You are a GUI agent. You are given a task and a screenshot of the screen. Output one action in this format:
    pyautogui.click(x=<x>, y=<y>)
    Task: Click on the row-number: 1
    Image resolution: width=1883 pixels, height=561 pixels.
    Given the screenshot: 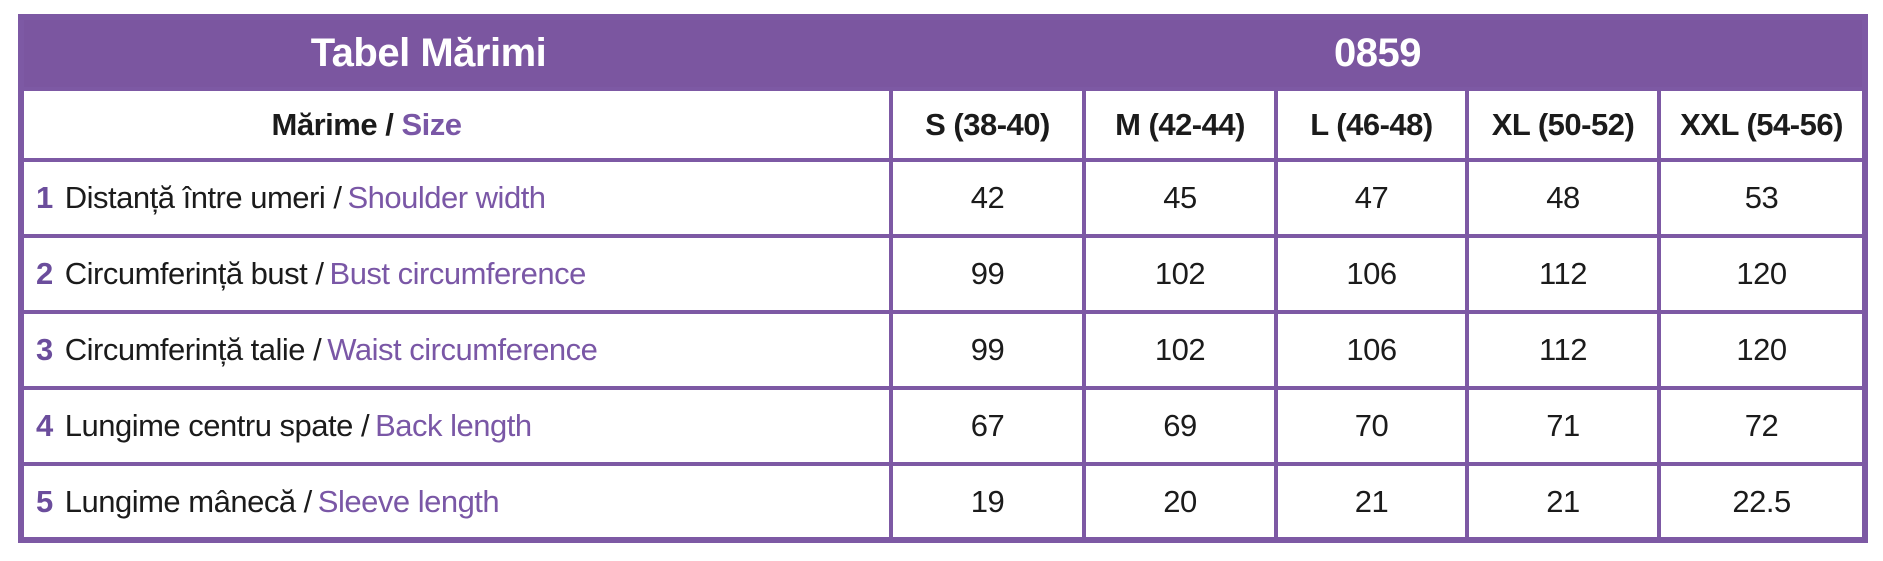 What is the action you would take?
    pyautogui.click(x=44, y=197)
    